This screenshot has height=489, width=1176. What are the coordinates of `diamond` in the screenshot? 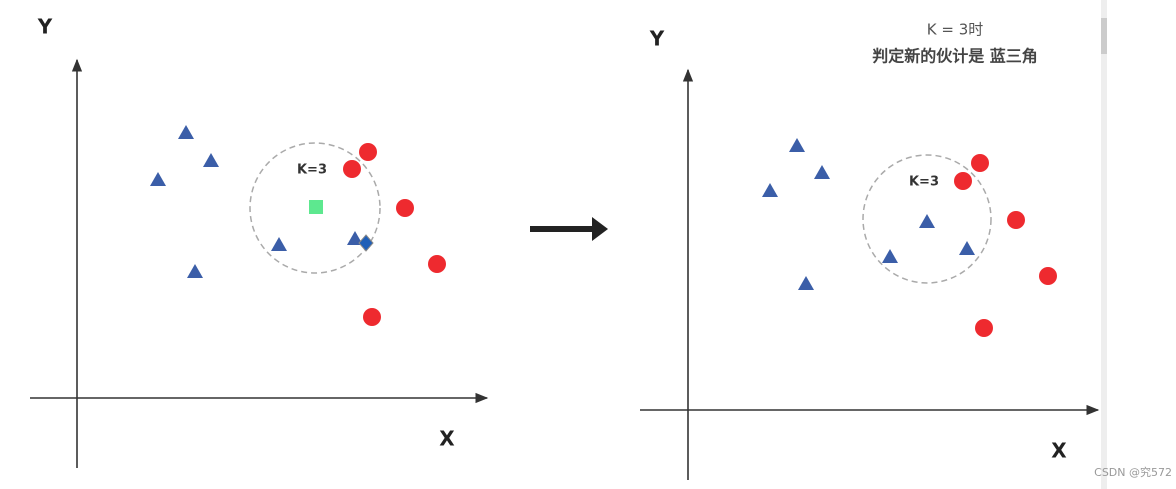 It's located at (366, 243).